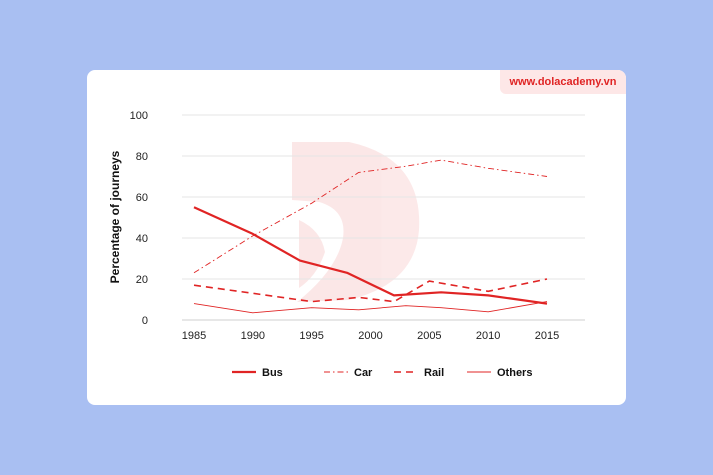 This screenshot has width=713, height=475. I want to click on legend-label: Others, so click(514, 373).